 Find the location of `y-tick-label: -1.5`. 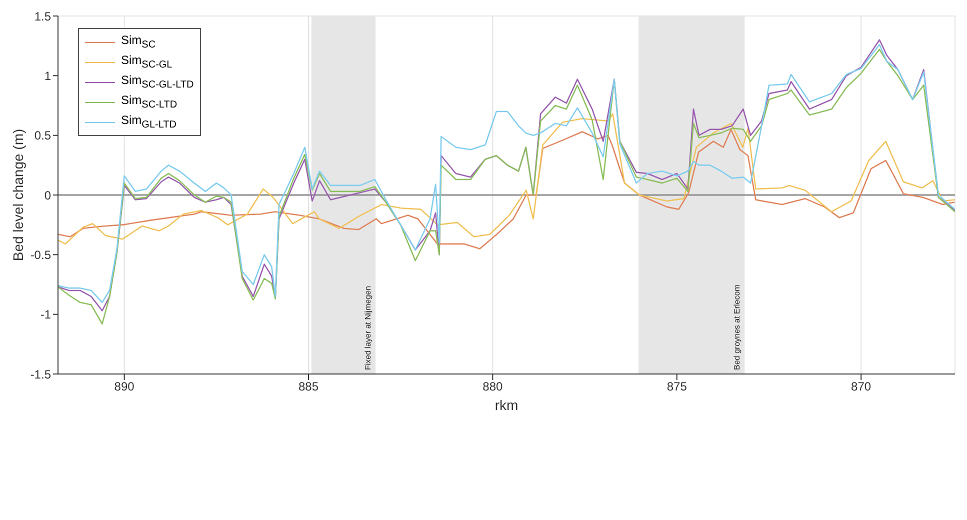

y-tick-label: -1.5 is located at coordinates (41, 374).